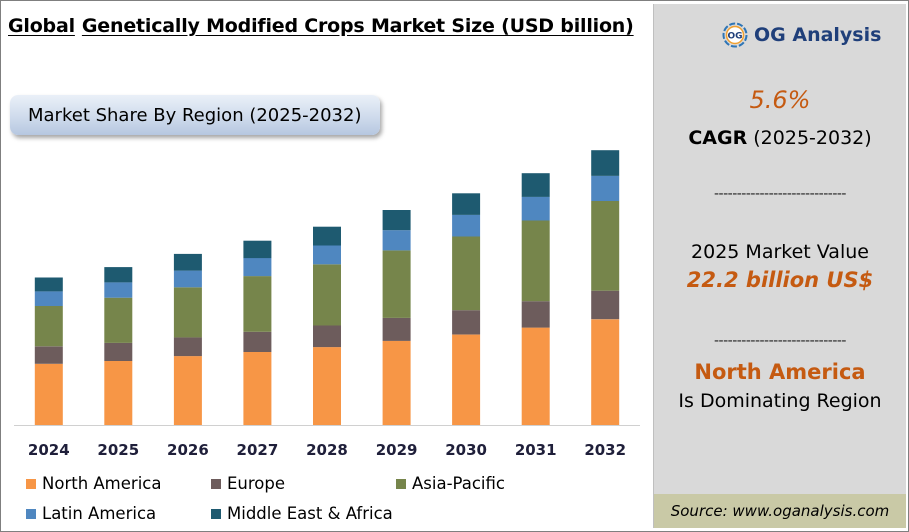  Describe the element at coordinates (466, 273) in the screenshot. I see `bar-2030-asia-pacific` at that location.